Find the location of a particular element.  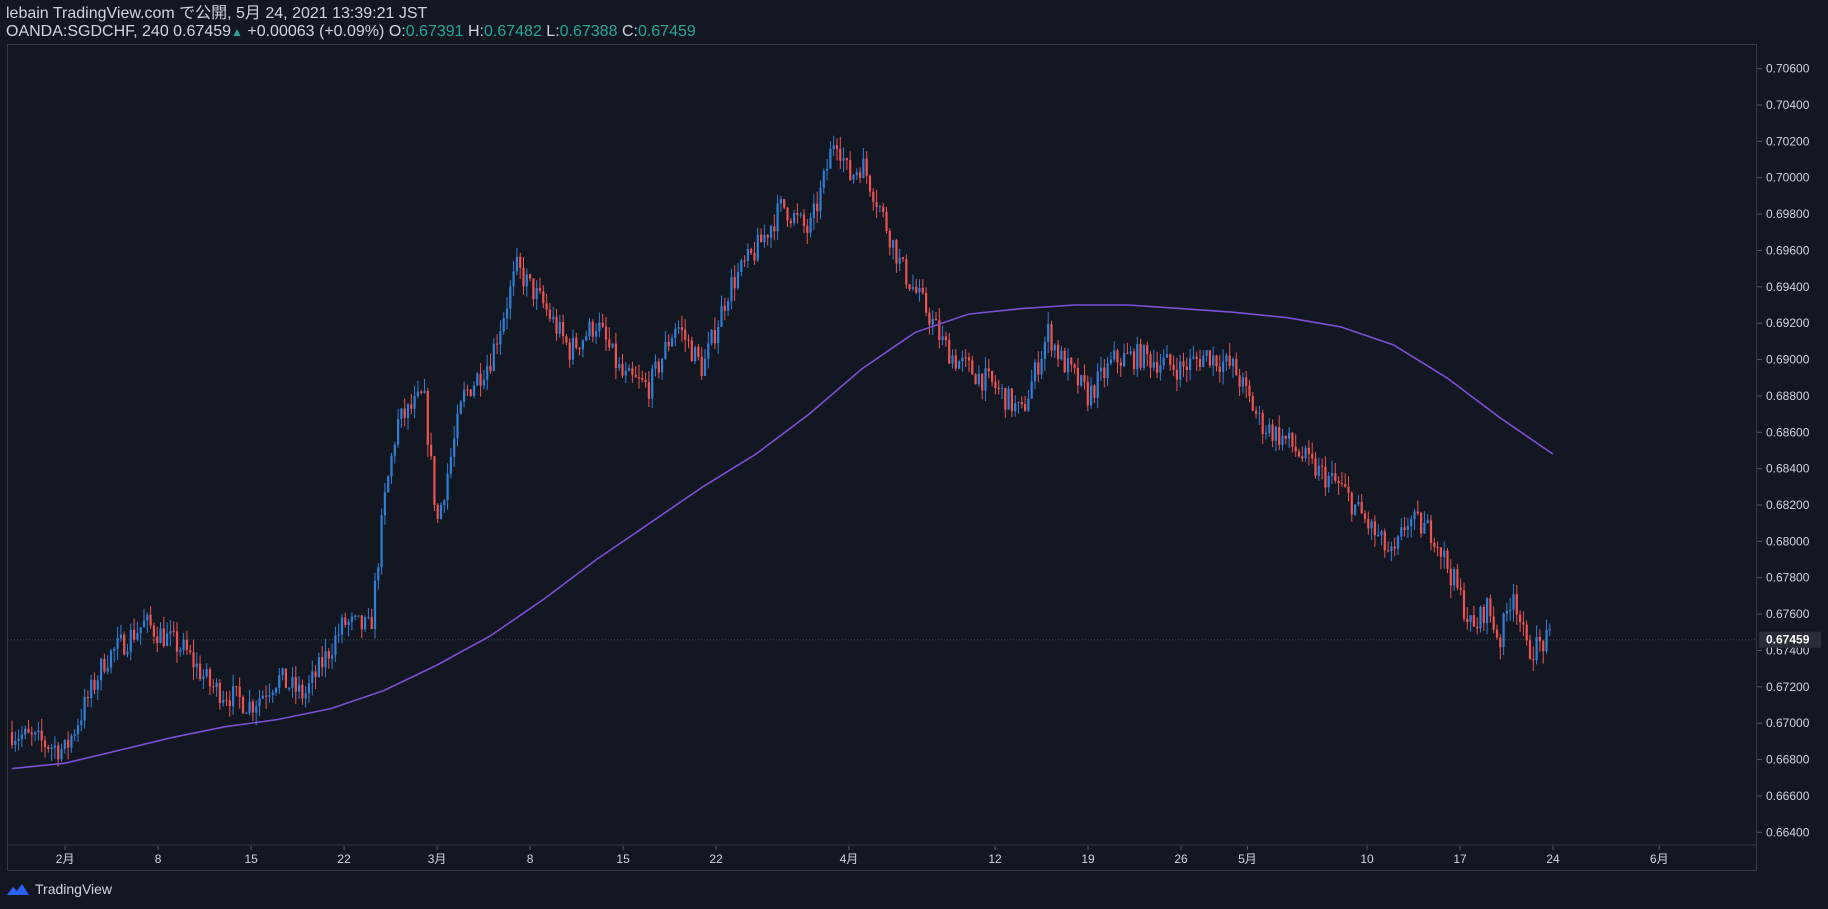

x-tick-label: 15 is located at coordinates (251, 859).